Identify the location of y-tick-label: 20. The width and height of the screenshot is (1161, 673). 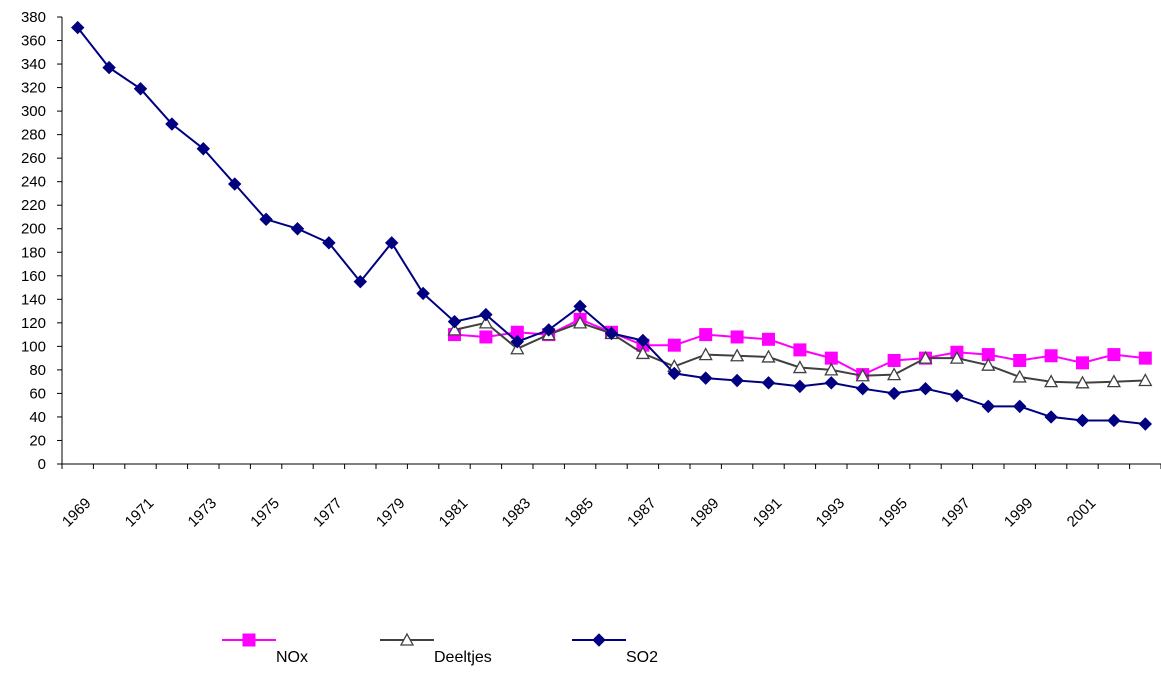
(37, 440).